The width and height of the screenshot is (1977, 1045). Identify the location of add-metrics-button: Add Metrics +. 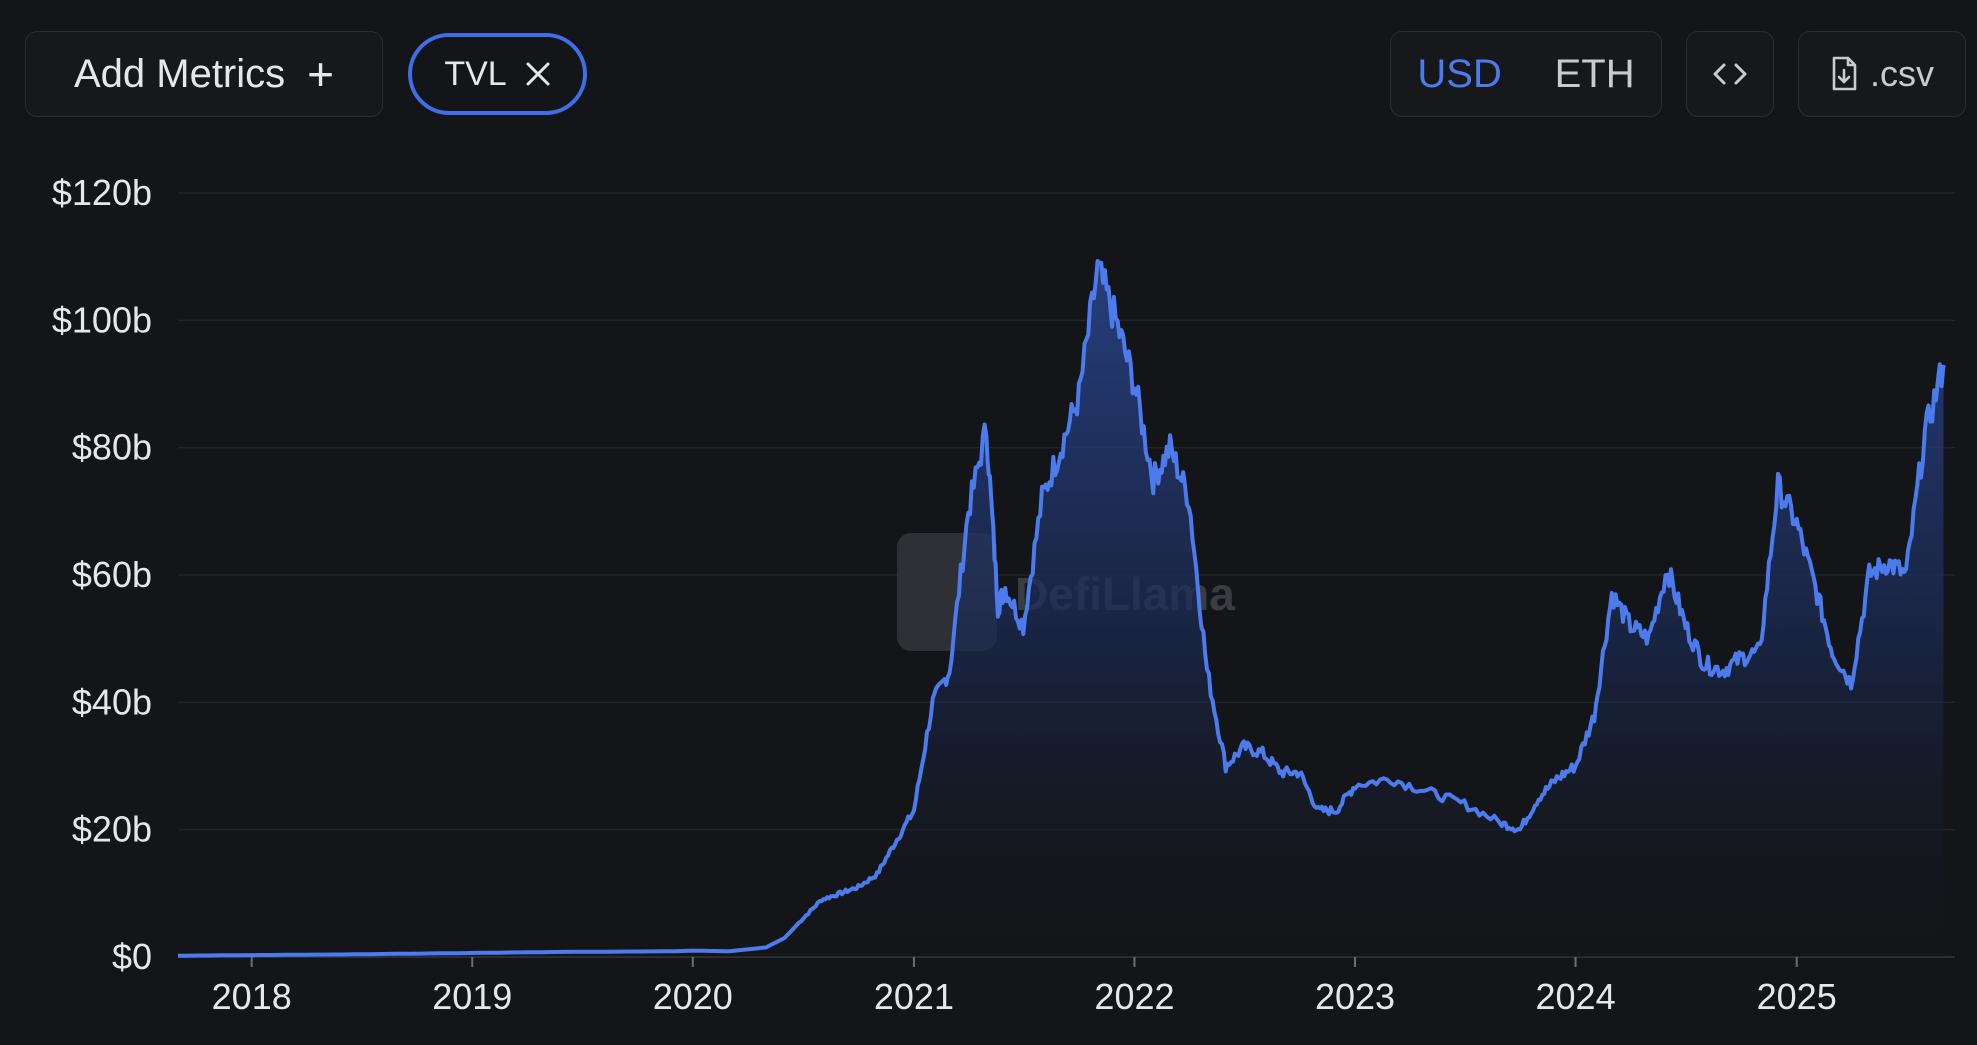
(204, 74).